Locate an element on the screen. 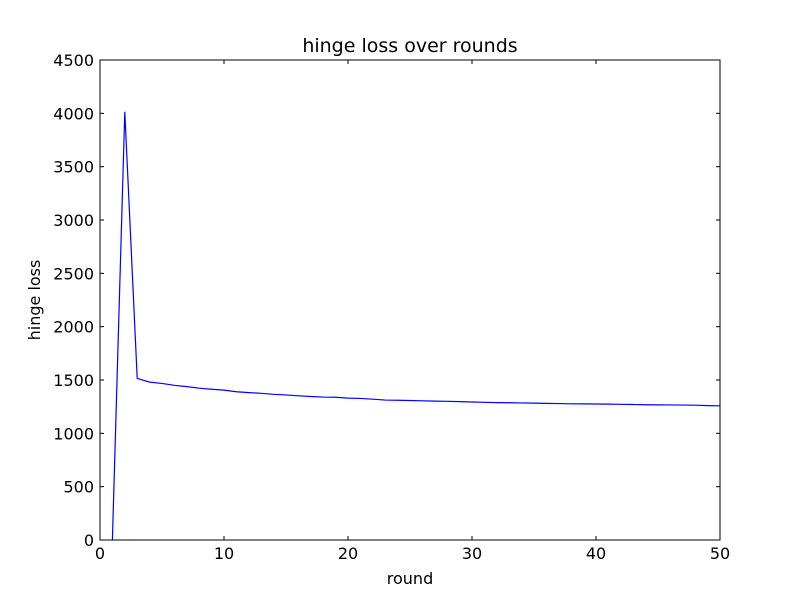 This screenshot has height=600, width=800. y-tick-label: 4000 is located at coordinates (73, 113).